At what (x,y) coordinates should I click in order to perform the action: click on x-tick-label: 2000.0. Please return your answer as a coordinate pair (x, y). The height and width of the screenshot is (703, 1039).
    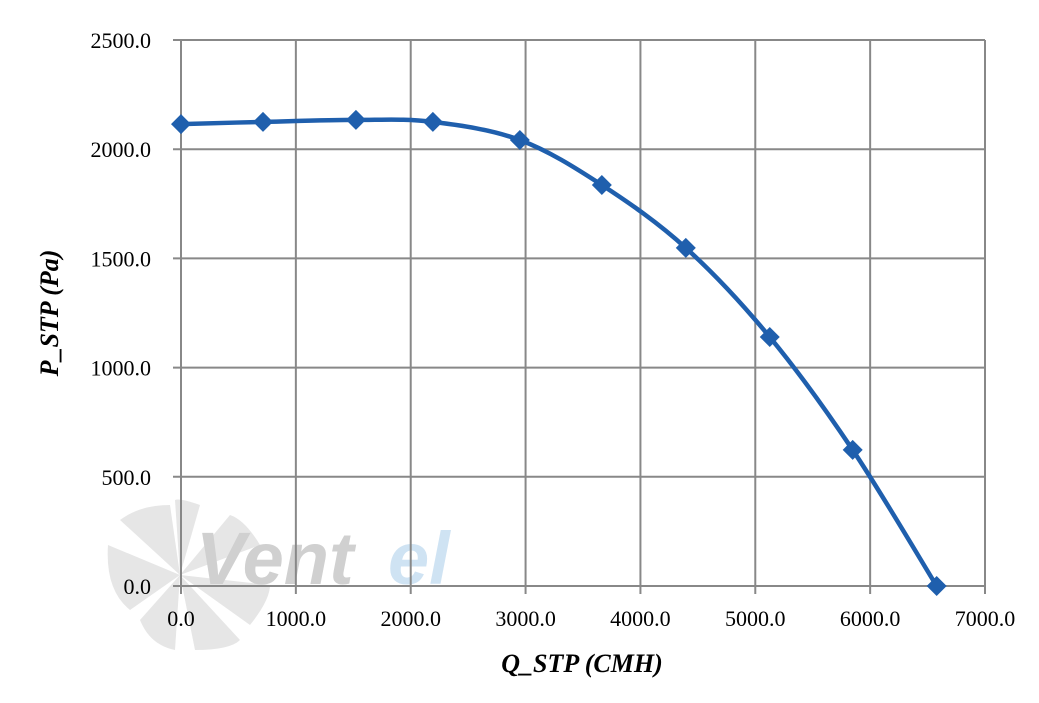
    Looking at the image, I should click on (410, 618).